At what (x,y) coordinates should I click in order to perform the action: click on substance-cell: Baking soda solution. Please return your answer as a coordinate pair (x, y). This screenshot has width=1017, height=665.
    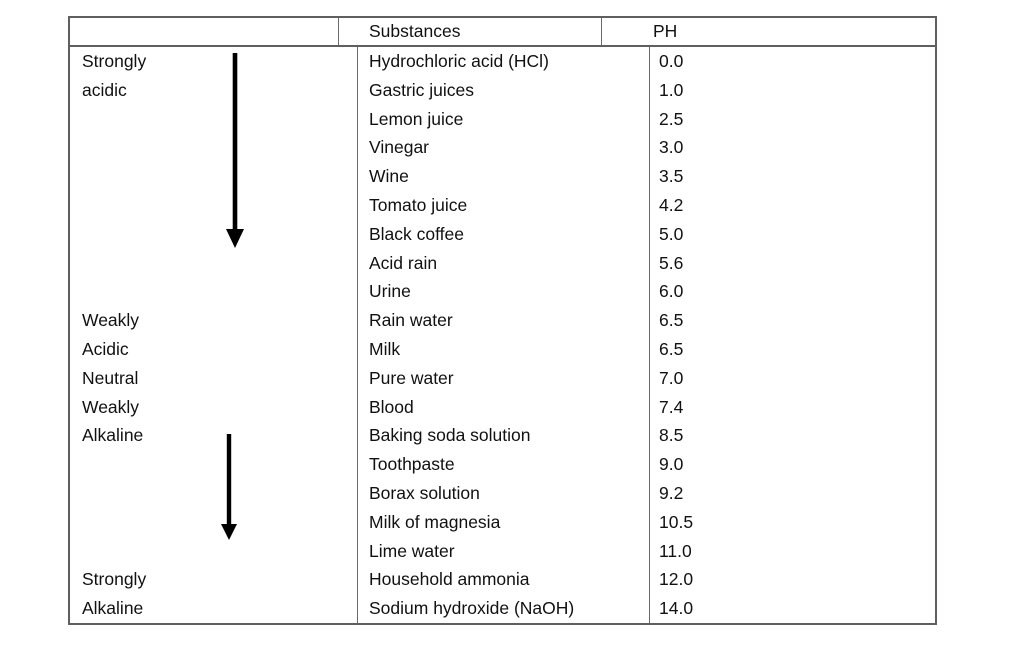
    Looking at the image, I should click on (450, 435).